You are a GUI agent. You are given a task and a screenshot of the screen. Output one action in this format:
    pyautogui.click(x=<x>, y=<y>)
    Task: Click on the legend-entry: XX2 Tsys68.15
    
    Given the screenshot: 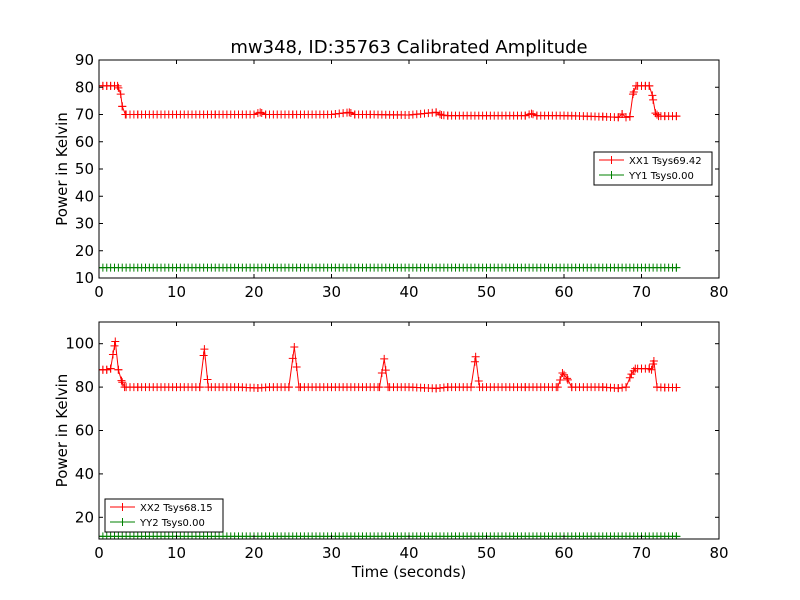 What is the action you would take?
    pyautogui.click(x=176, y=508)
    